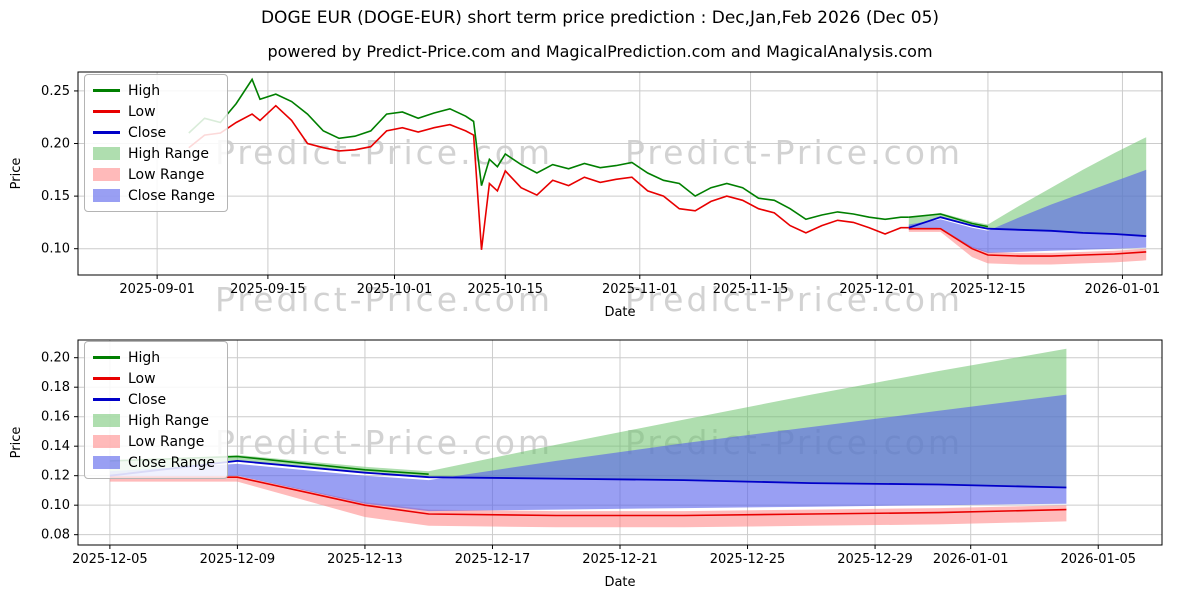 This screenshot has height=600, width=1200. I want to click on x-tick-label: 2025-12-05, so click(110, 559).